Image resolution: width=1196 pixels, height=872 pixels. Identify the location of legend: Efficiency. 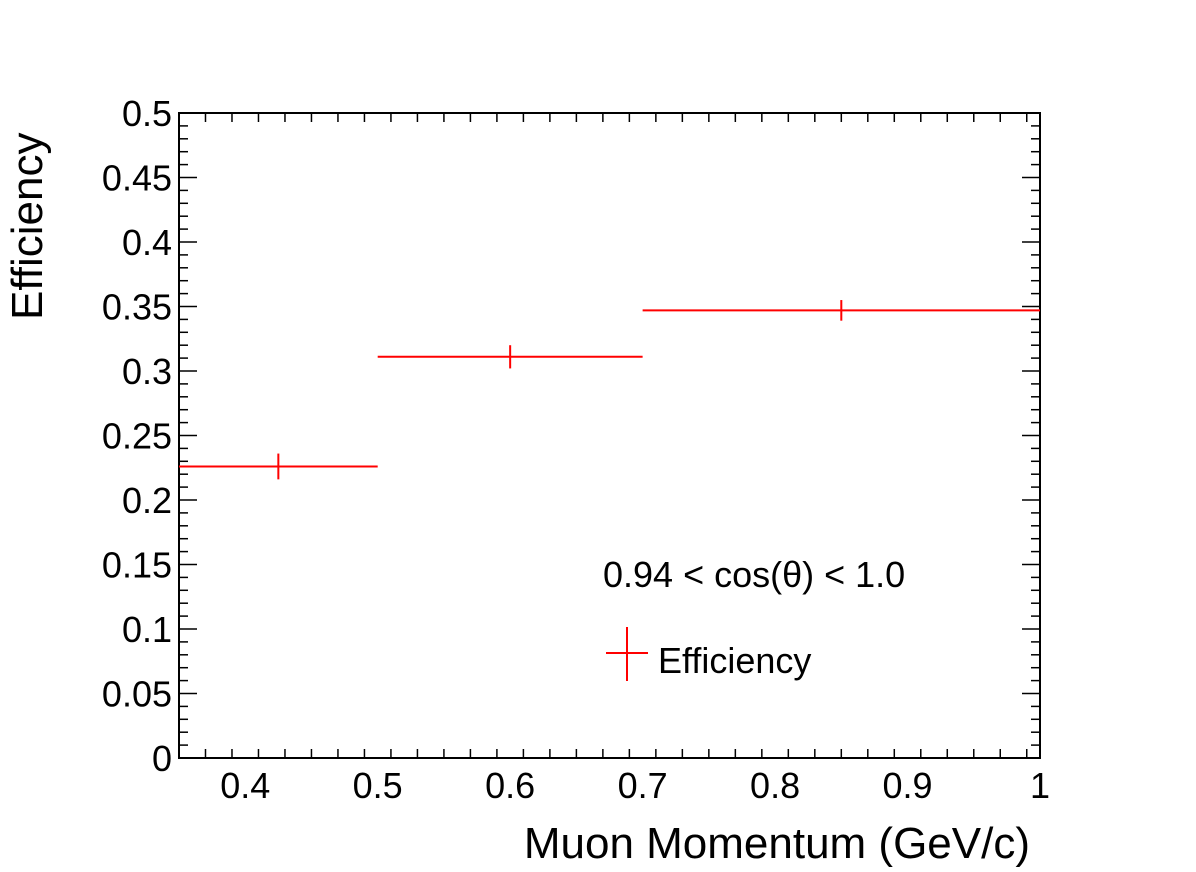
(708, 654).